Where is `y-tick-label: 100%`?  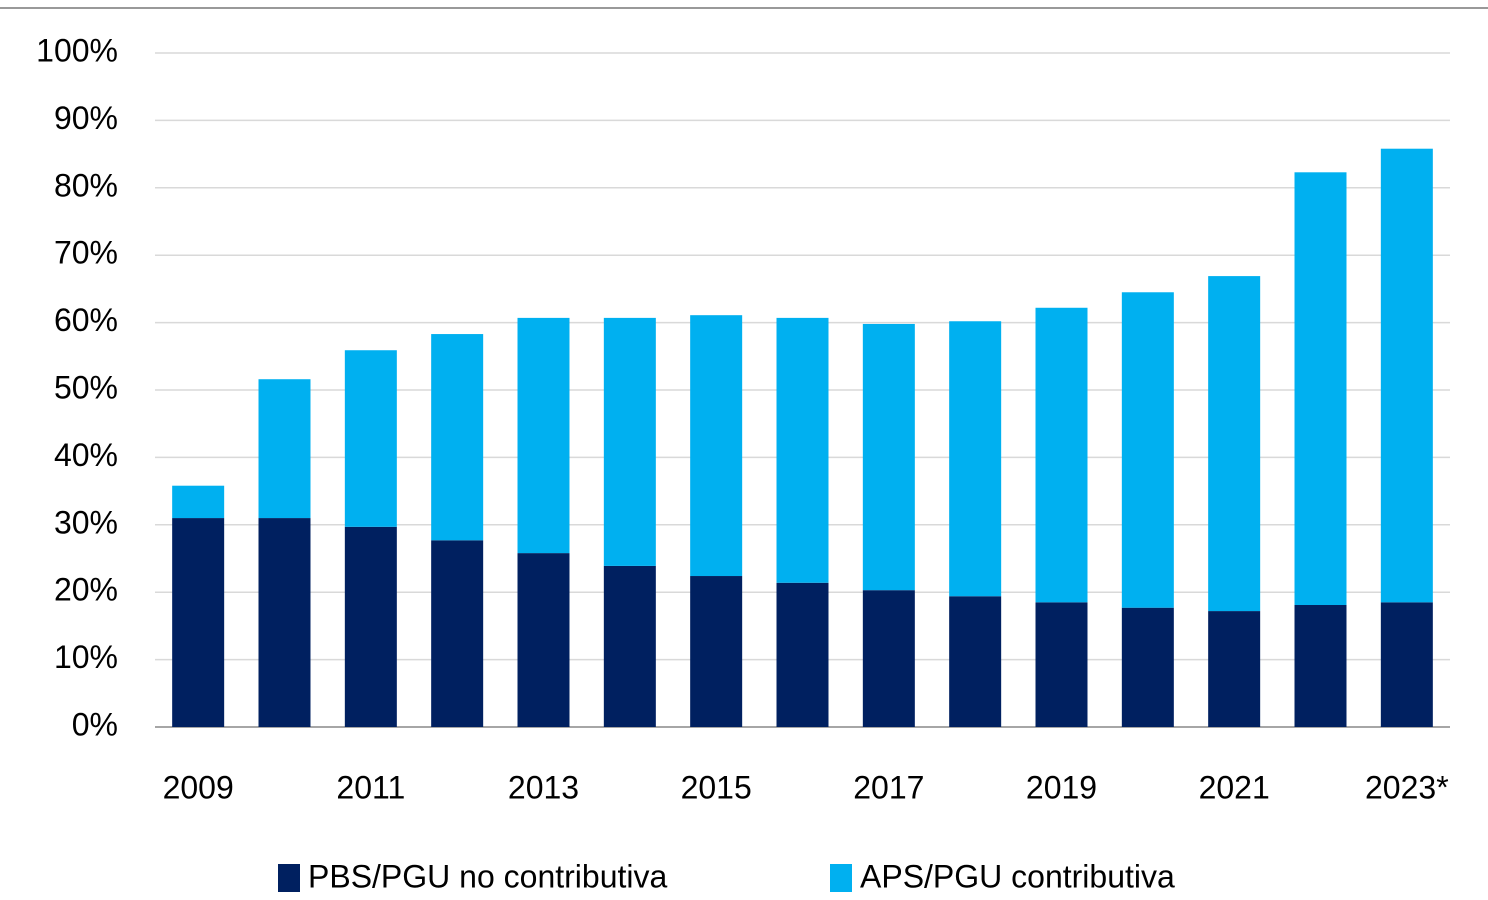 y-tick-label: 100% is located at coordinates (77, 50).